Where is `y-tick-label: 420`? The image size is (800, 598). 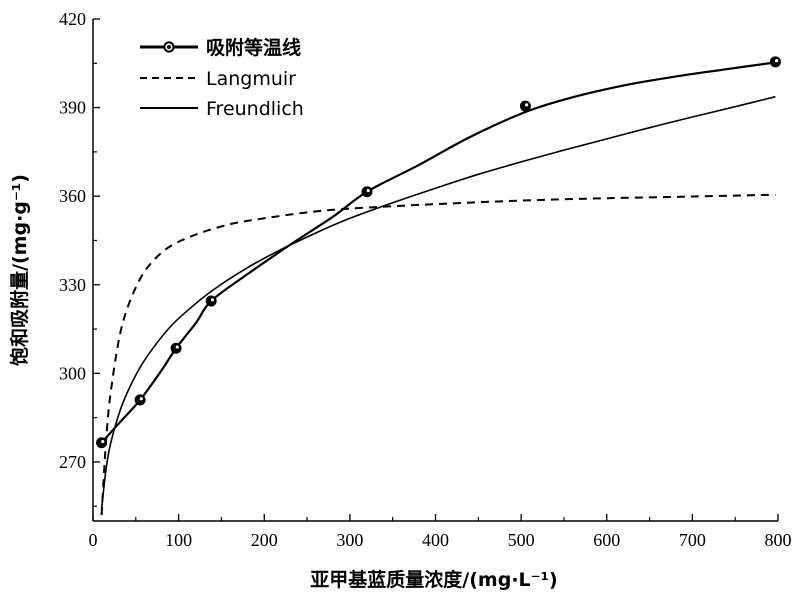
y-tick-label: 420 is located at coordinates (72, 19).